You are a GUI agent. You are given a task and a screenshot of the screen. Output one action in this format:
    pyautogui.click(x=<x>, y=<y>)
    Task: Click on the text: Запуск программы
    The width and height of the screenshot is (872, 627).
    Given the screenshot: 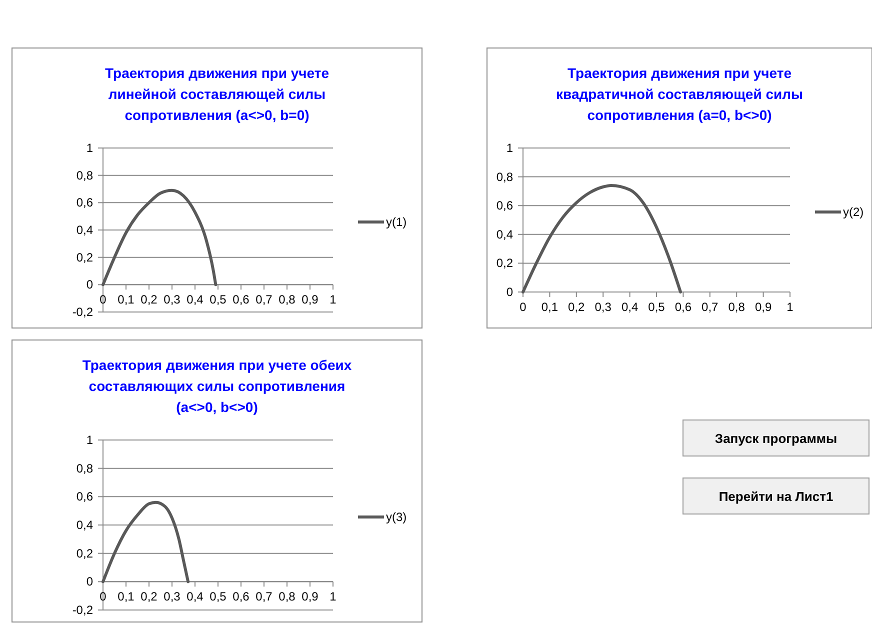 What is the action you would take?
    pyautogui.click(x=776, y=438)
    